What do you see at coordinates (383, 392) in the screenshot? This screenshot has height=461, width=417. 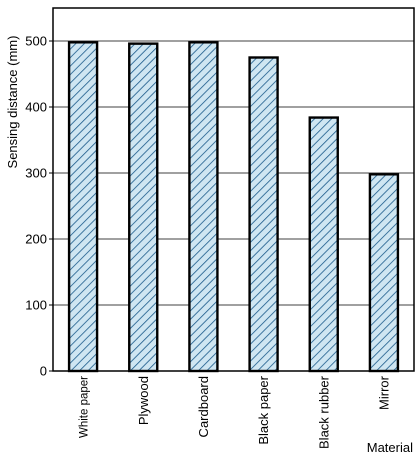 I see `x-tick-label: Mirror` at bounding box center [383, 392].